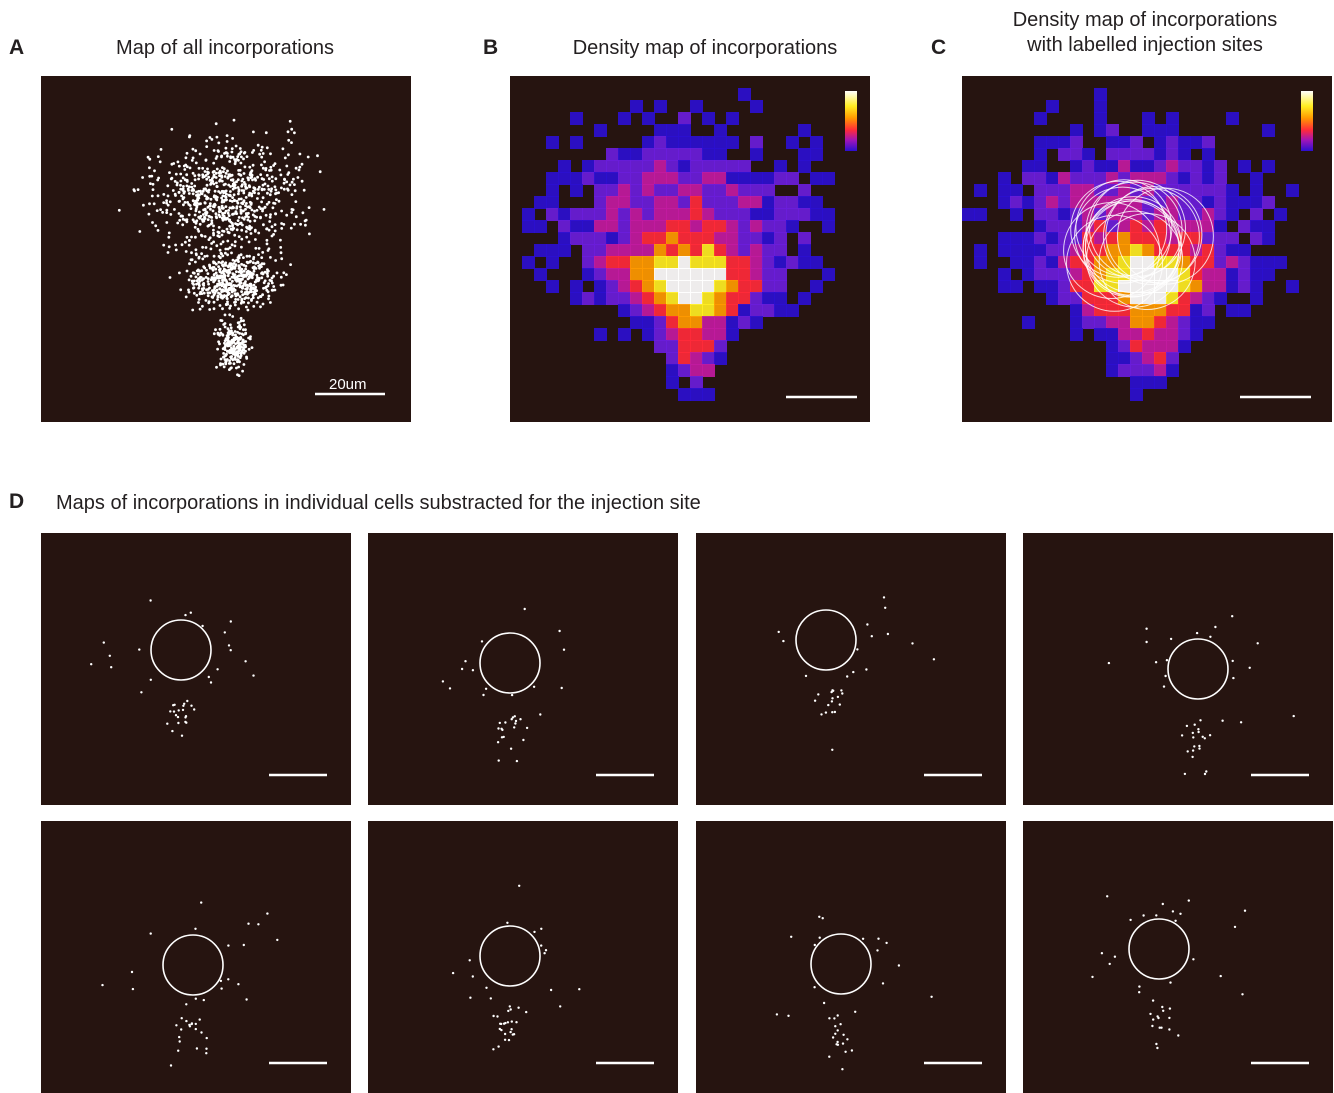 This screenshot has height=1093, width=1334. Describe the element at coordinates (1307, 121) in the screenshot. I see `panel-c-colorbar` at that location.